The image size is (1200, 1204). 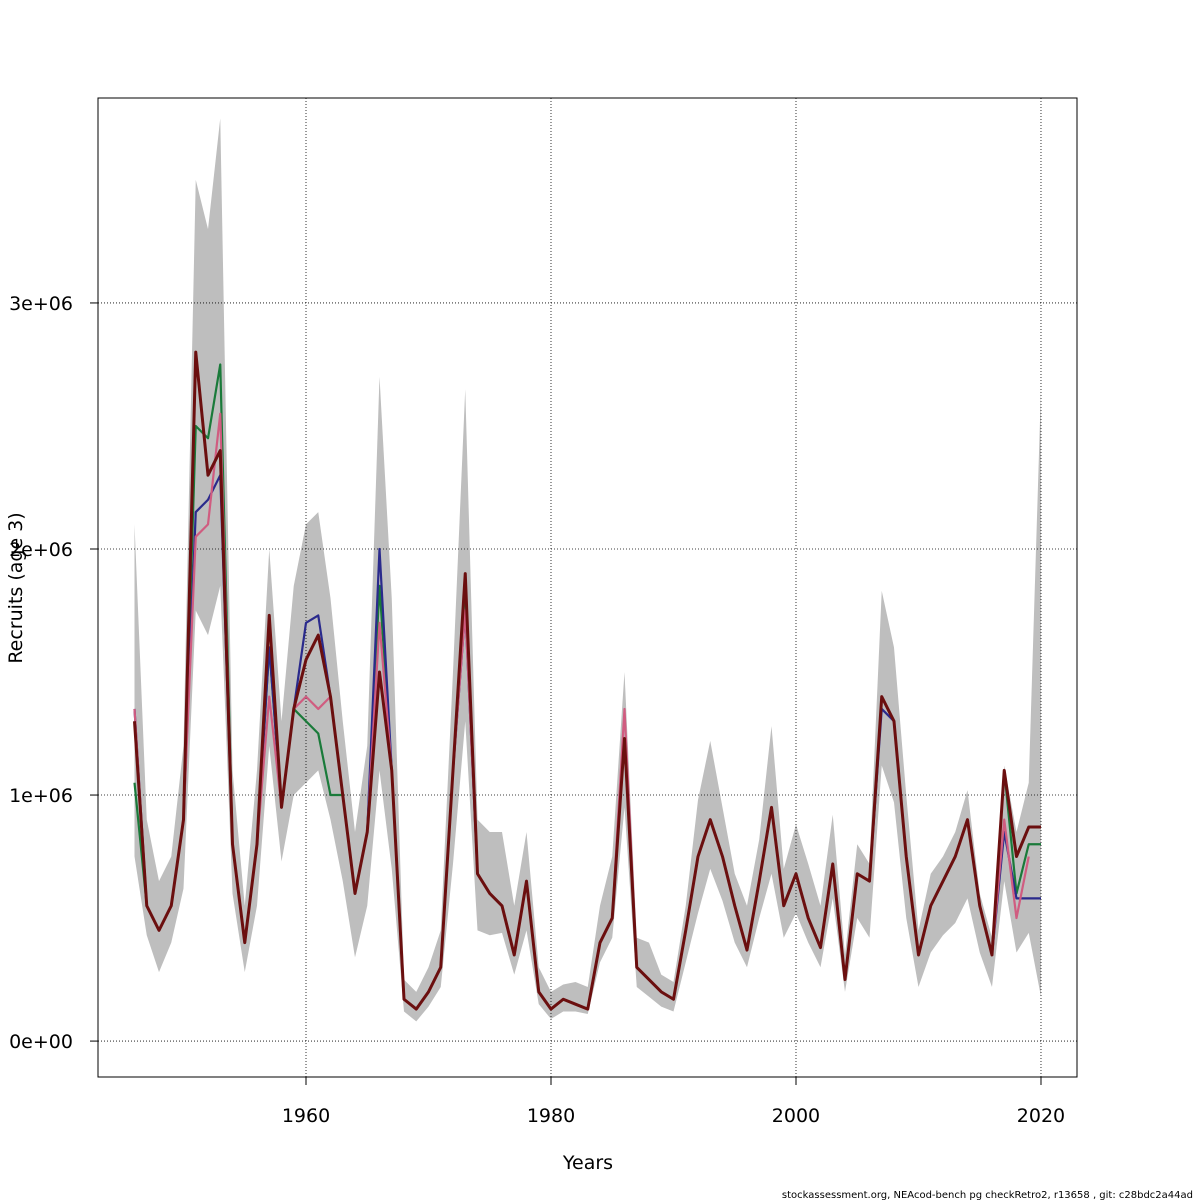 What do you see at coordinates (796, 1116) in the screenshot?
I see `x-tick-label: 2000` at bounding box center [796, 1116].